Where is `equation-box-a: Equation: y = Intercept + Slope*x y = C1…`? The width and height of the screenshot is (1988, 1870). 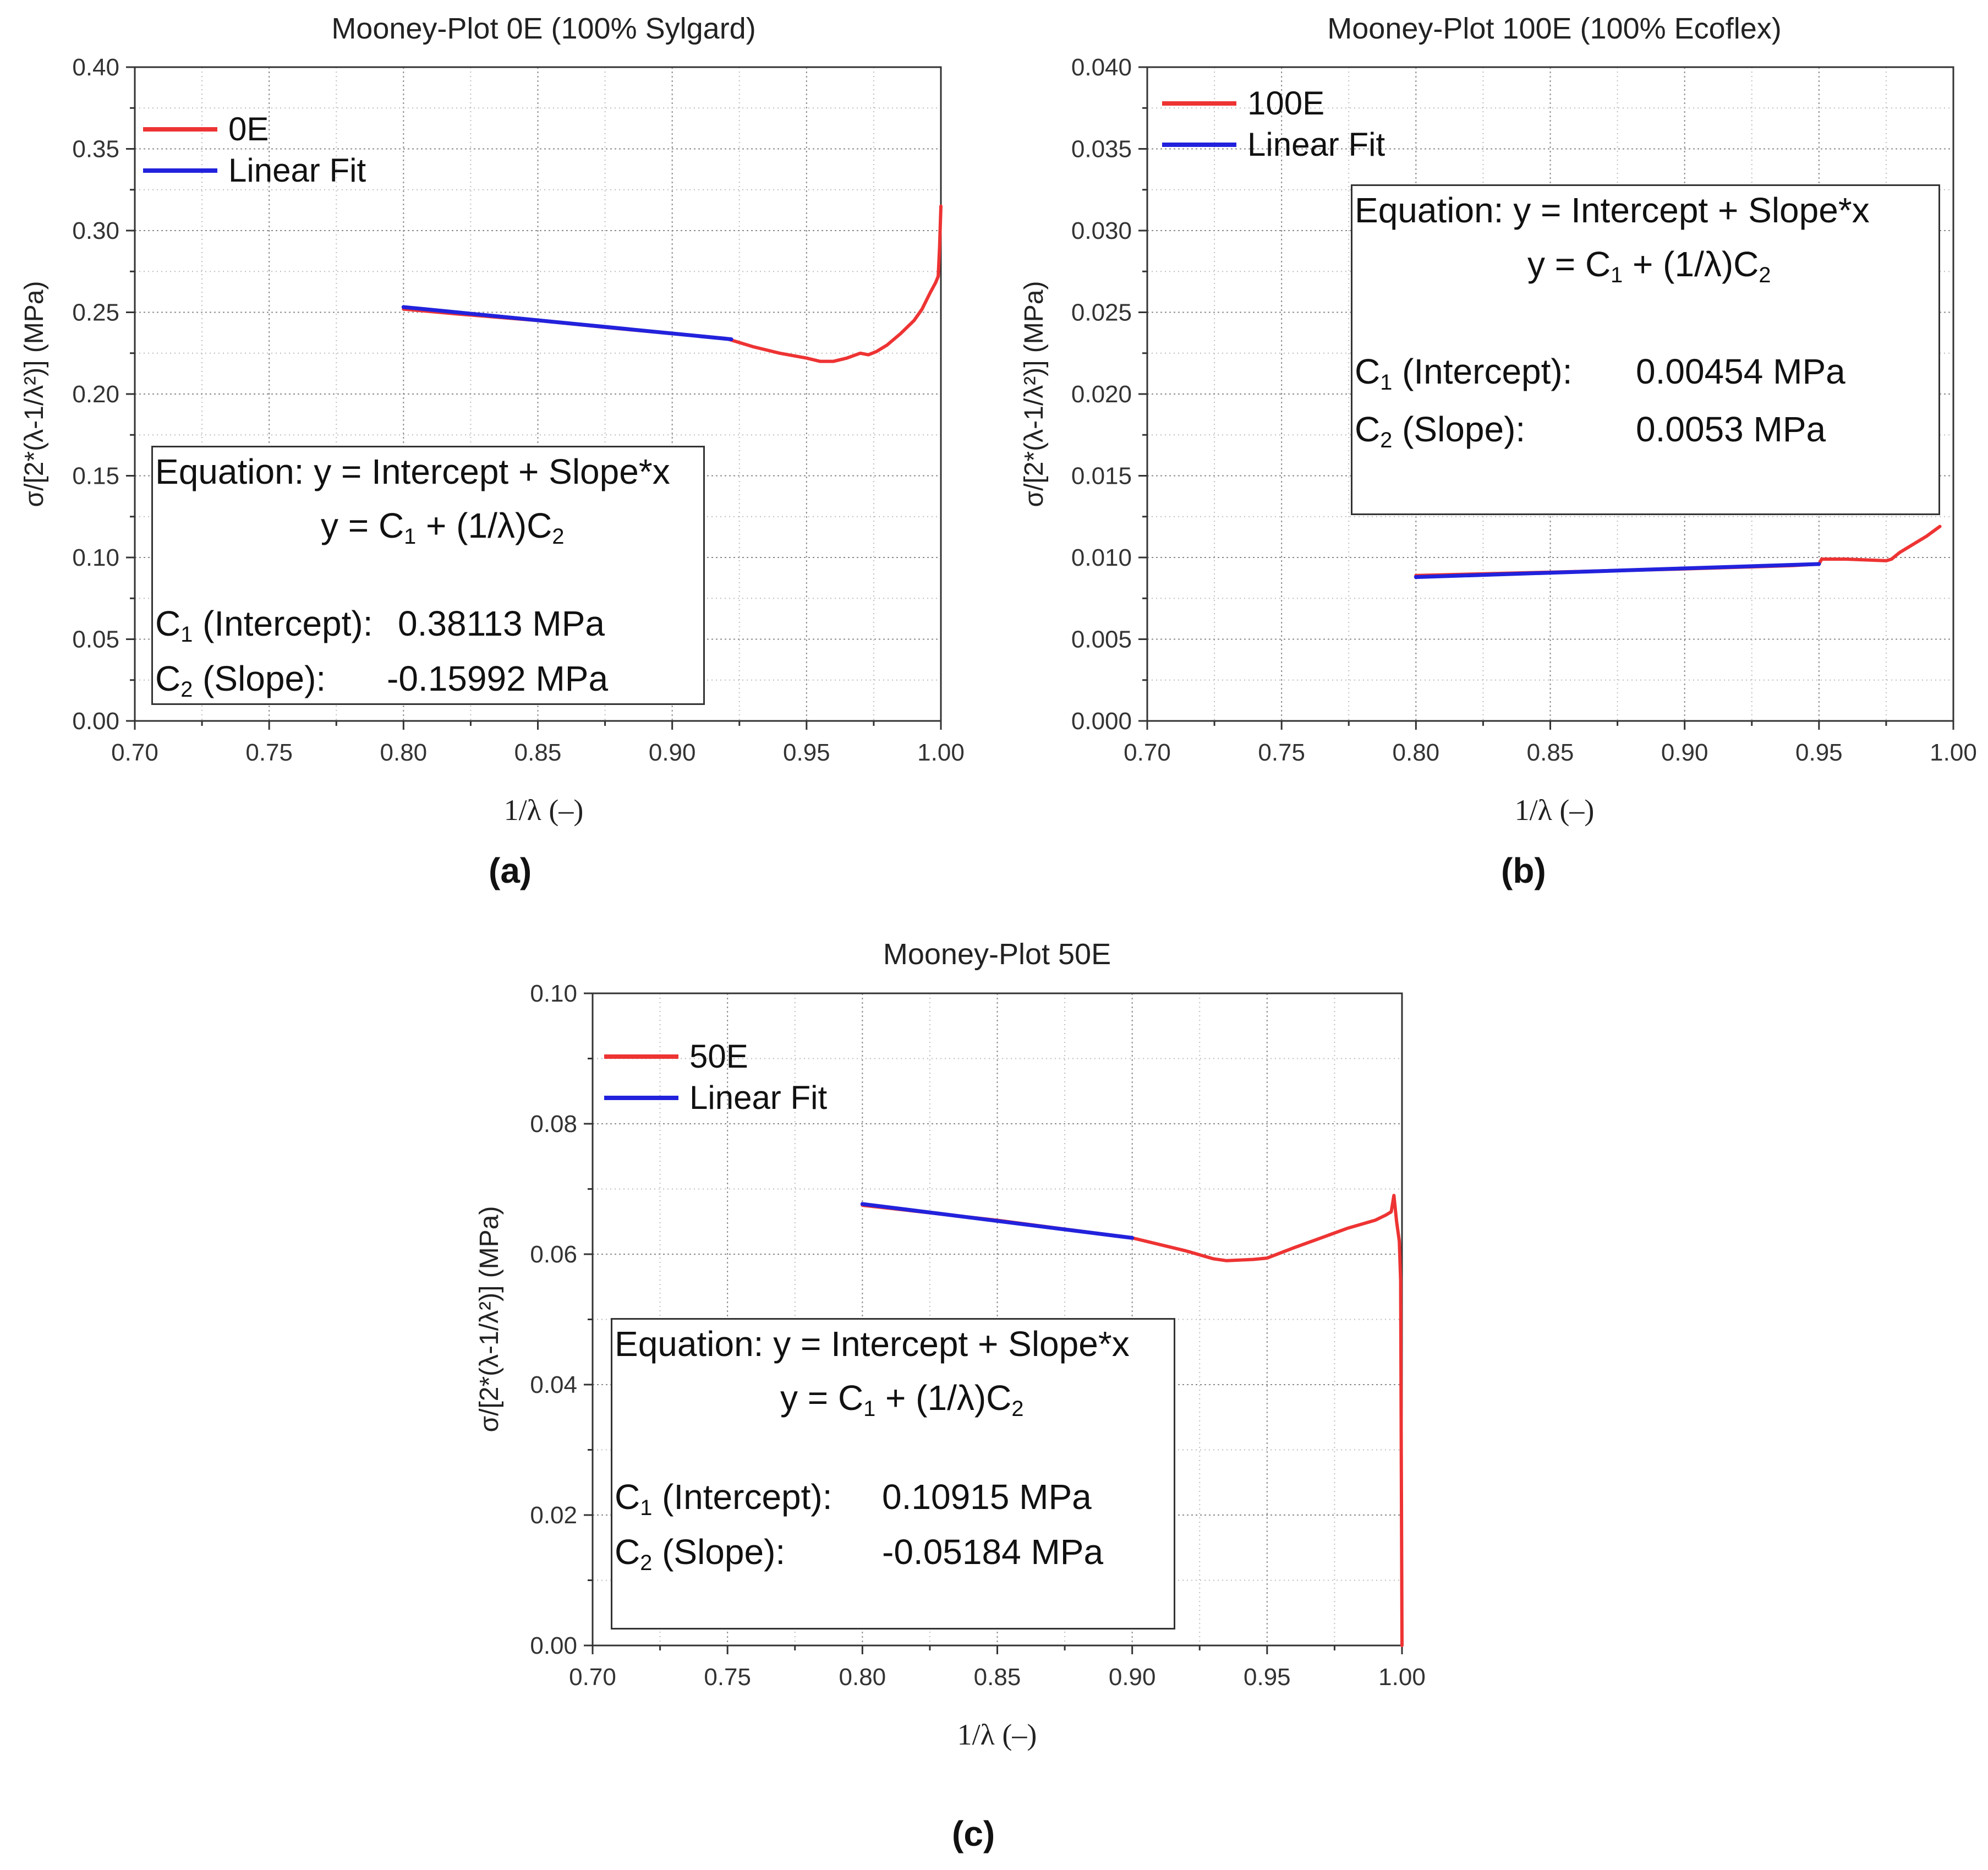 equation-box-a: Equation: y = Intercept + Slope*x y = C1… is located at coordinates (428, 575).